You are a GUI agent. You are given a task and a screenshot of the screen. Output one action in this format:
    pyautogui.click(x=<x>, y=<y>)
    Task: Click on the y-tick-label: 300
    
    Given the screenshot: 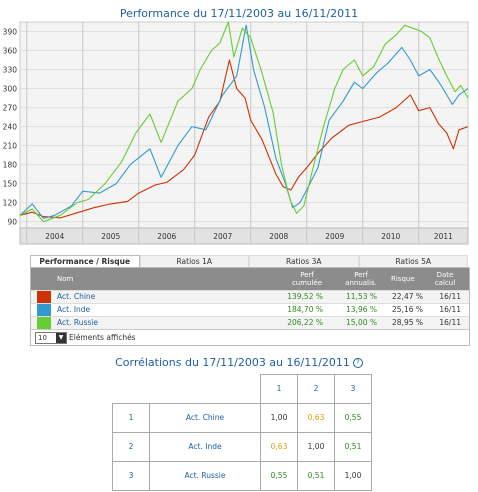 What is the action you would take?
    pyautogui.click(x=10, y=89)
    